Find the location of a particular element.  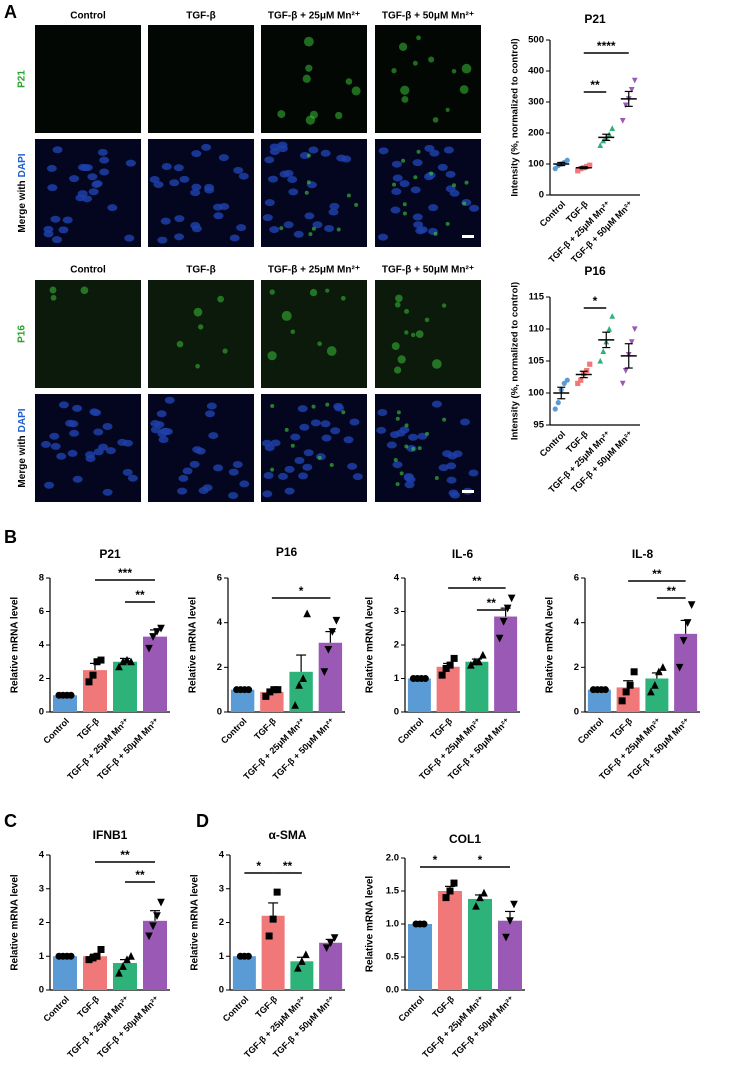

significance-label: * is located at coordinates (301, 591).